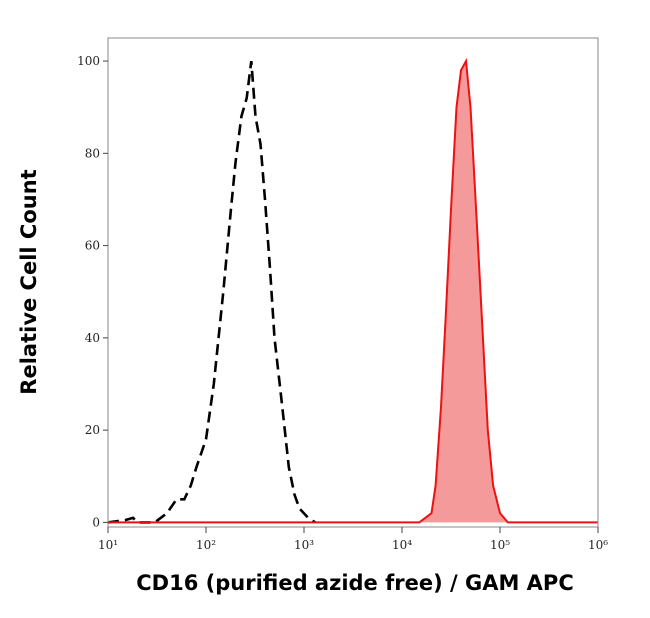  Describe the element at coordinates (206, 545) in the screenshot. I see `x-tick-label: 10²` at that location.